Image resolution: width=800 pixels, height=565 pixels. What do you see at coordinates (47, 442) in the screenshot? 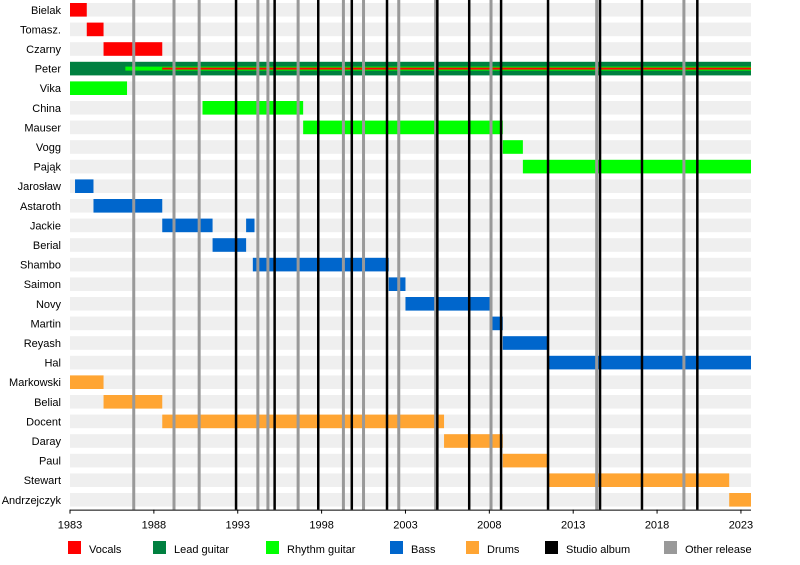
I see `member-label: Daray` at bounding box center [47, 442].